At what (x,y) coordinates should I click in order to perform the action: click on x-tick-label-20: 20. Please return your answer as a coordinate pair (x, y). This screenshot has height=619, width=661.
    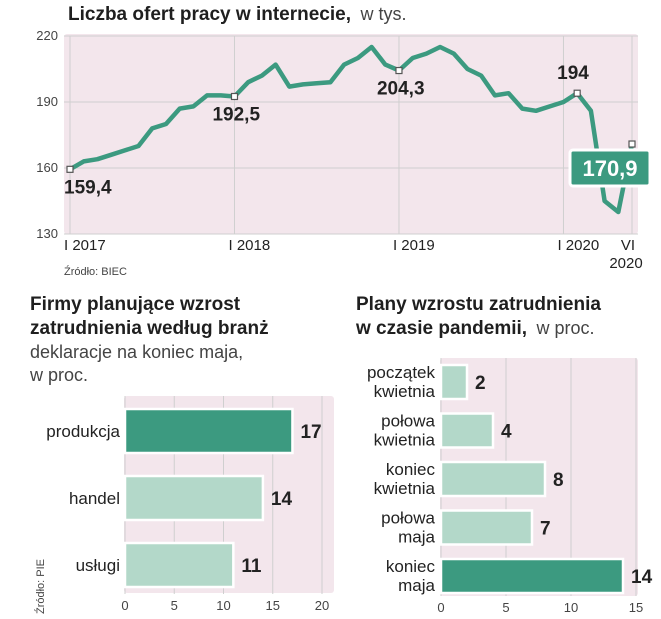
    Looking at the image, I should click on (322, 605).